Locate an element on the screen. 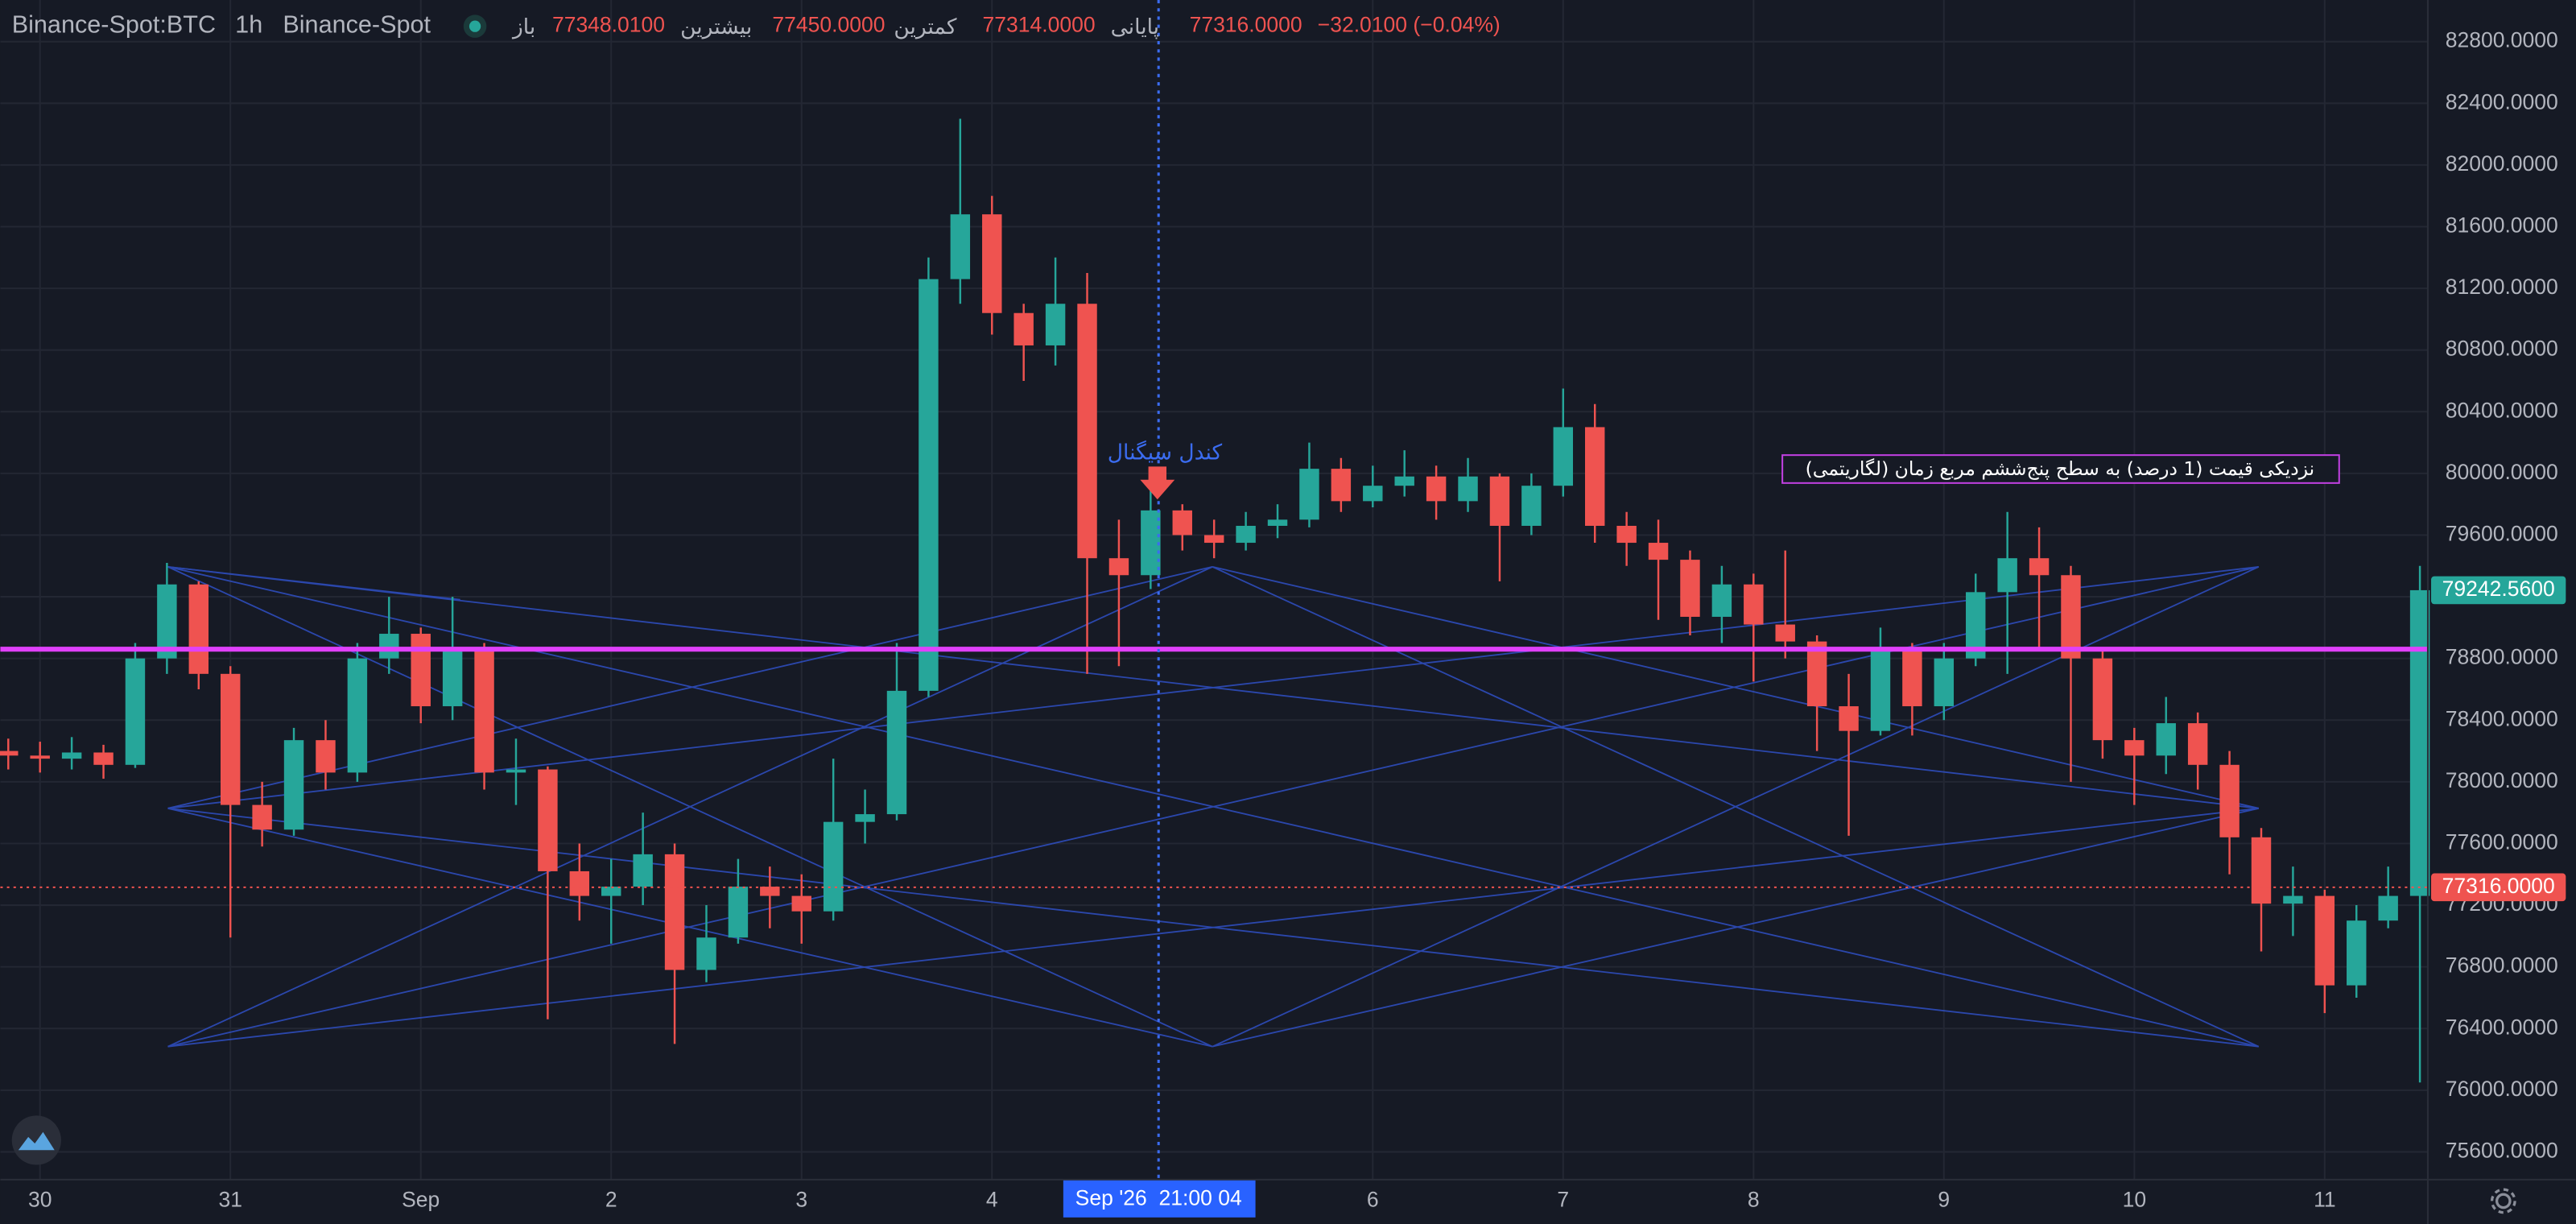 The width and height of the screenshot is (2576, 1224). crosshair-tag is located at coordinates (1159, 1198).